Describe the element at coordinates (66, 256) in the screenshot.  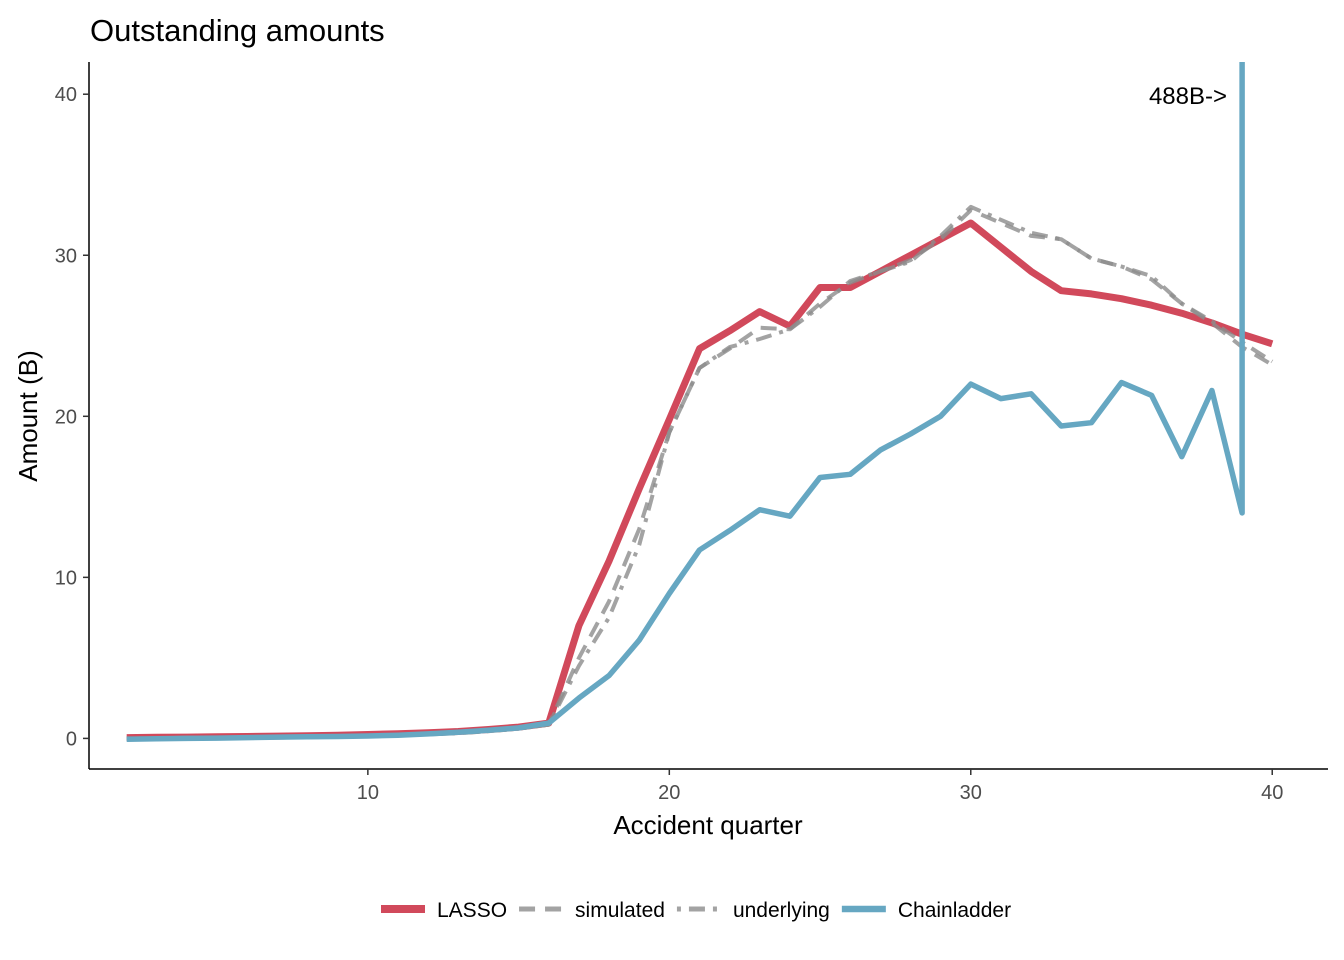
I see `y-tick-label: 30` at that location.